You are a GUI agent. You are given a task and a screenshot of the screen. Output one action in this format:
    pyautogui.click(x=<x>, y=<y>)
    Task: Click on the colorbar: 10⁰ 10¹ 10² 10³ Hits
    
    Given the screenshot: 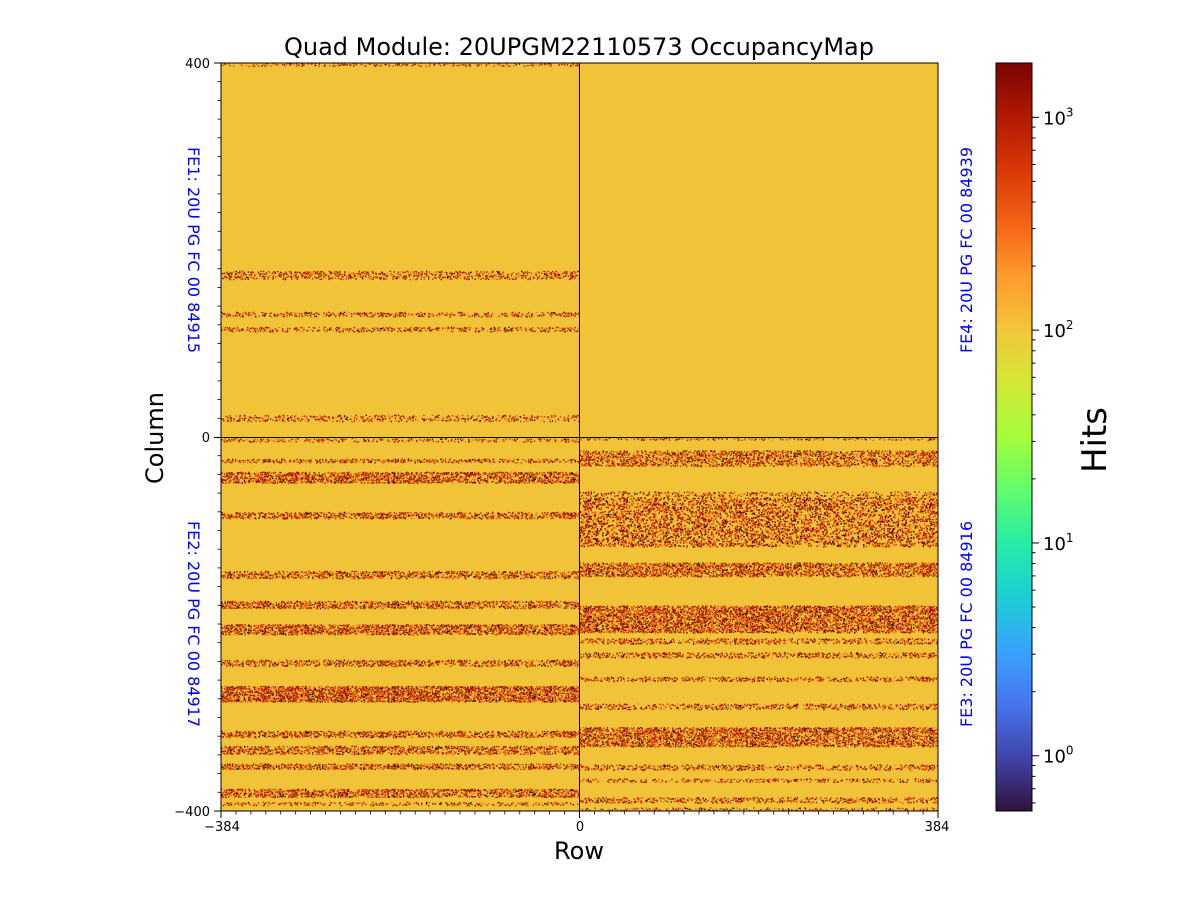 What is the action you would take?
    pyautogui.click(x=1055, y=437)
    